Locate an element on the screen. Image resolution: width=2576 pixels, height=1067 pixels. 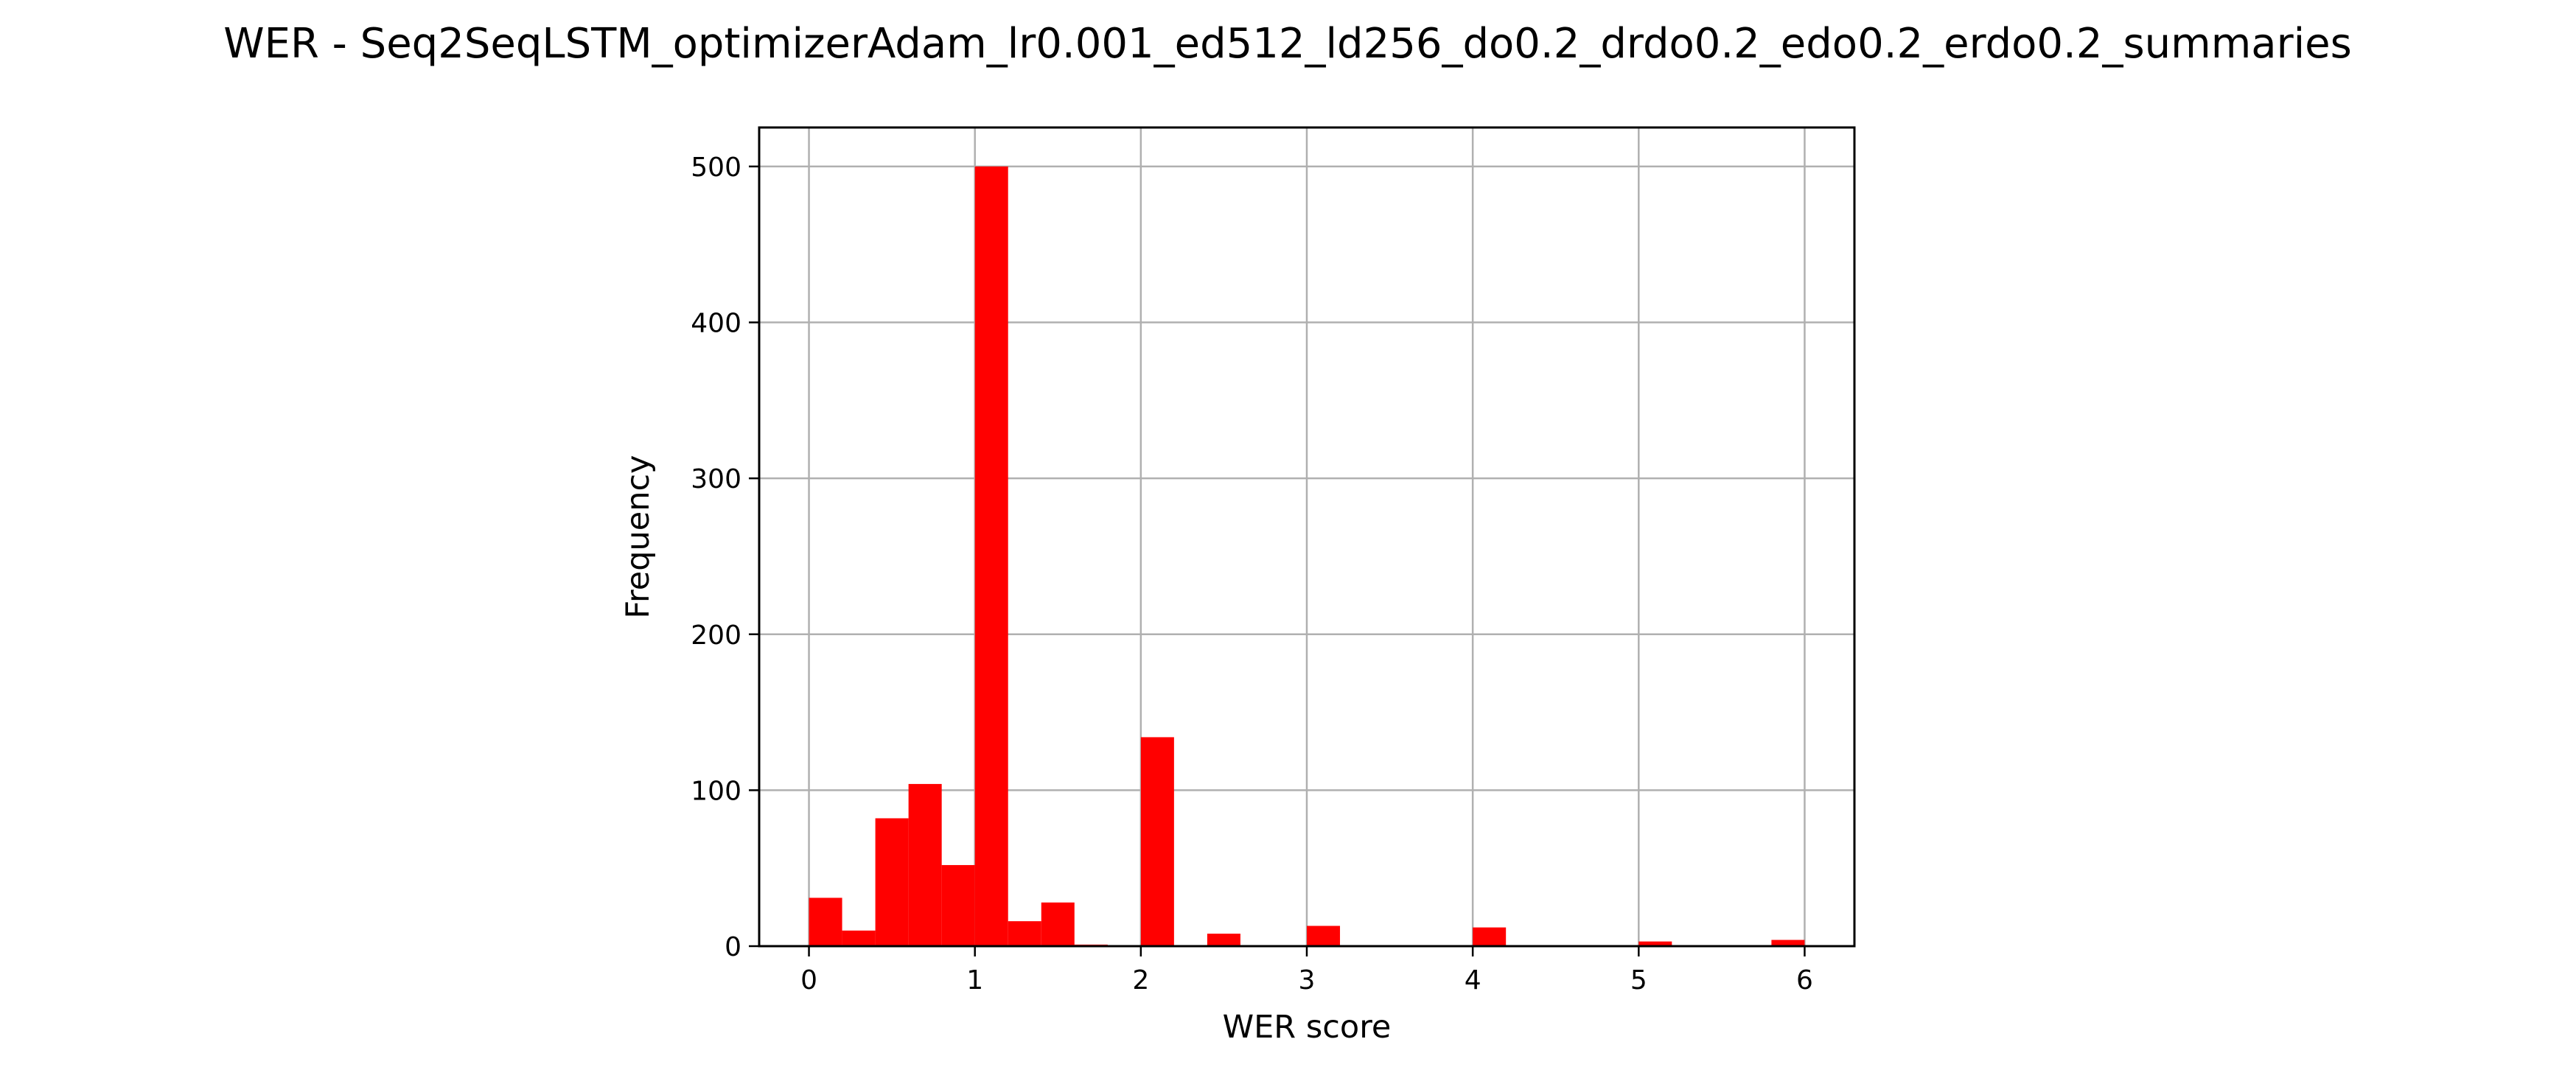
y-tick-label: 0 is located at coordinates (733, 947).